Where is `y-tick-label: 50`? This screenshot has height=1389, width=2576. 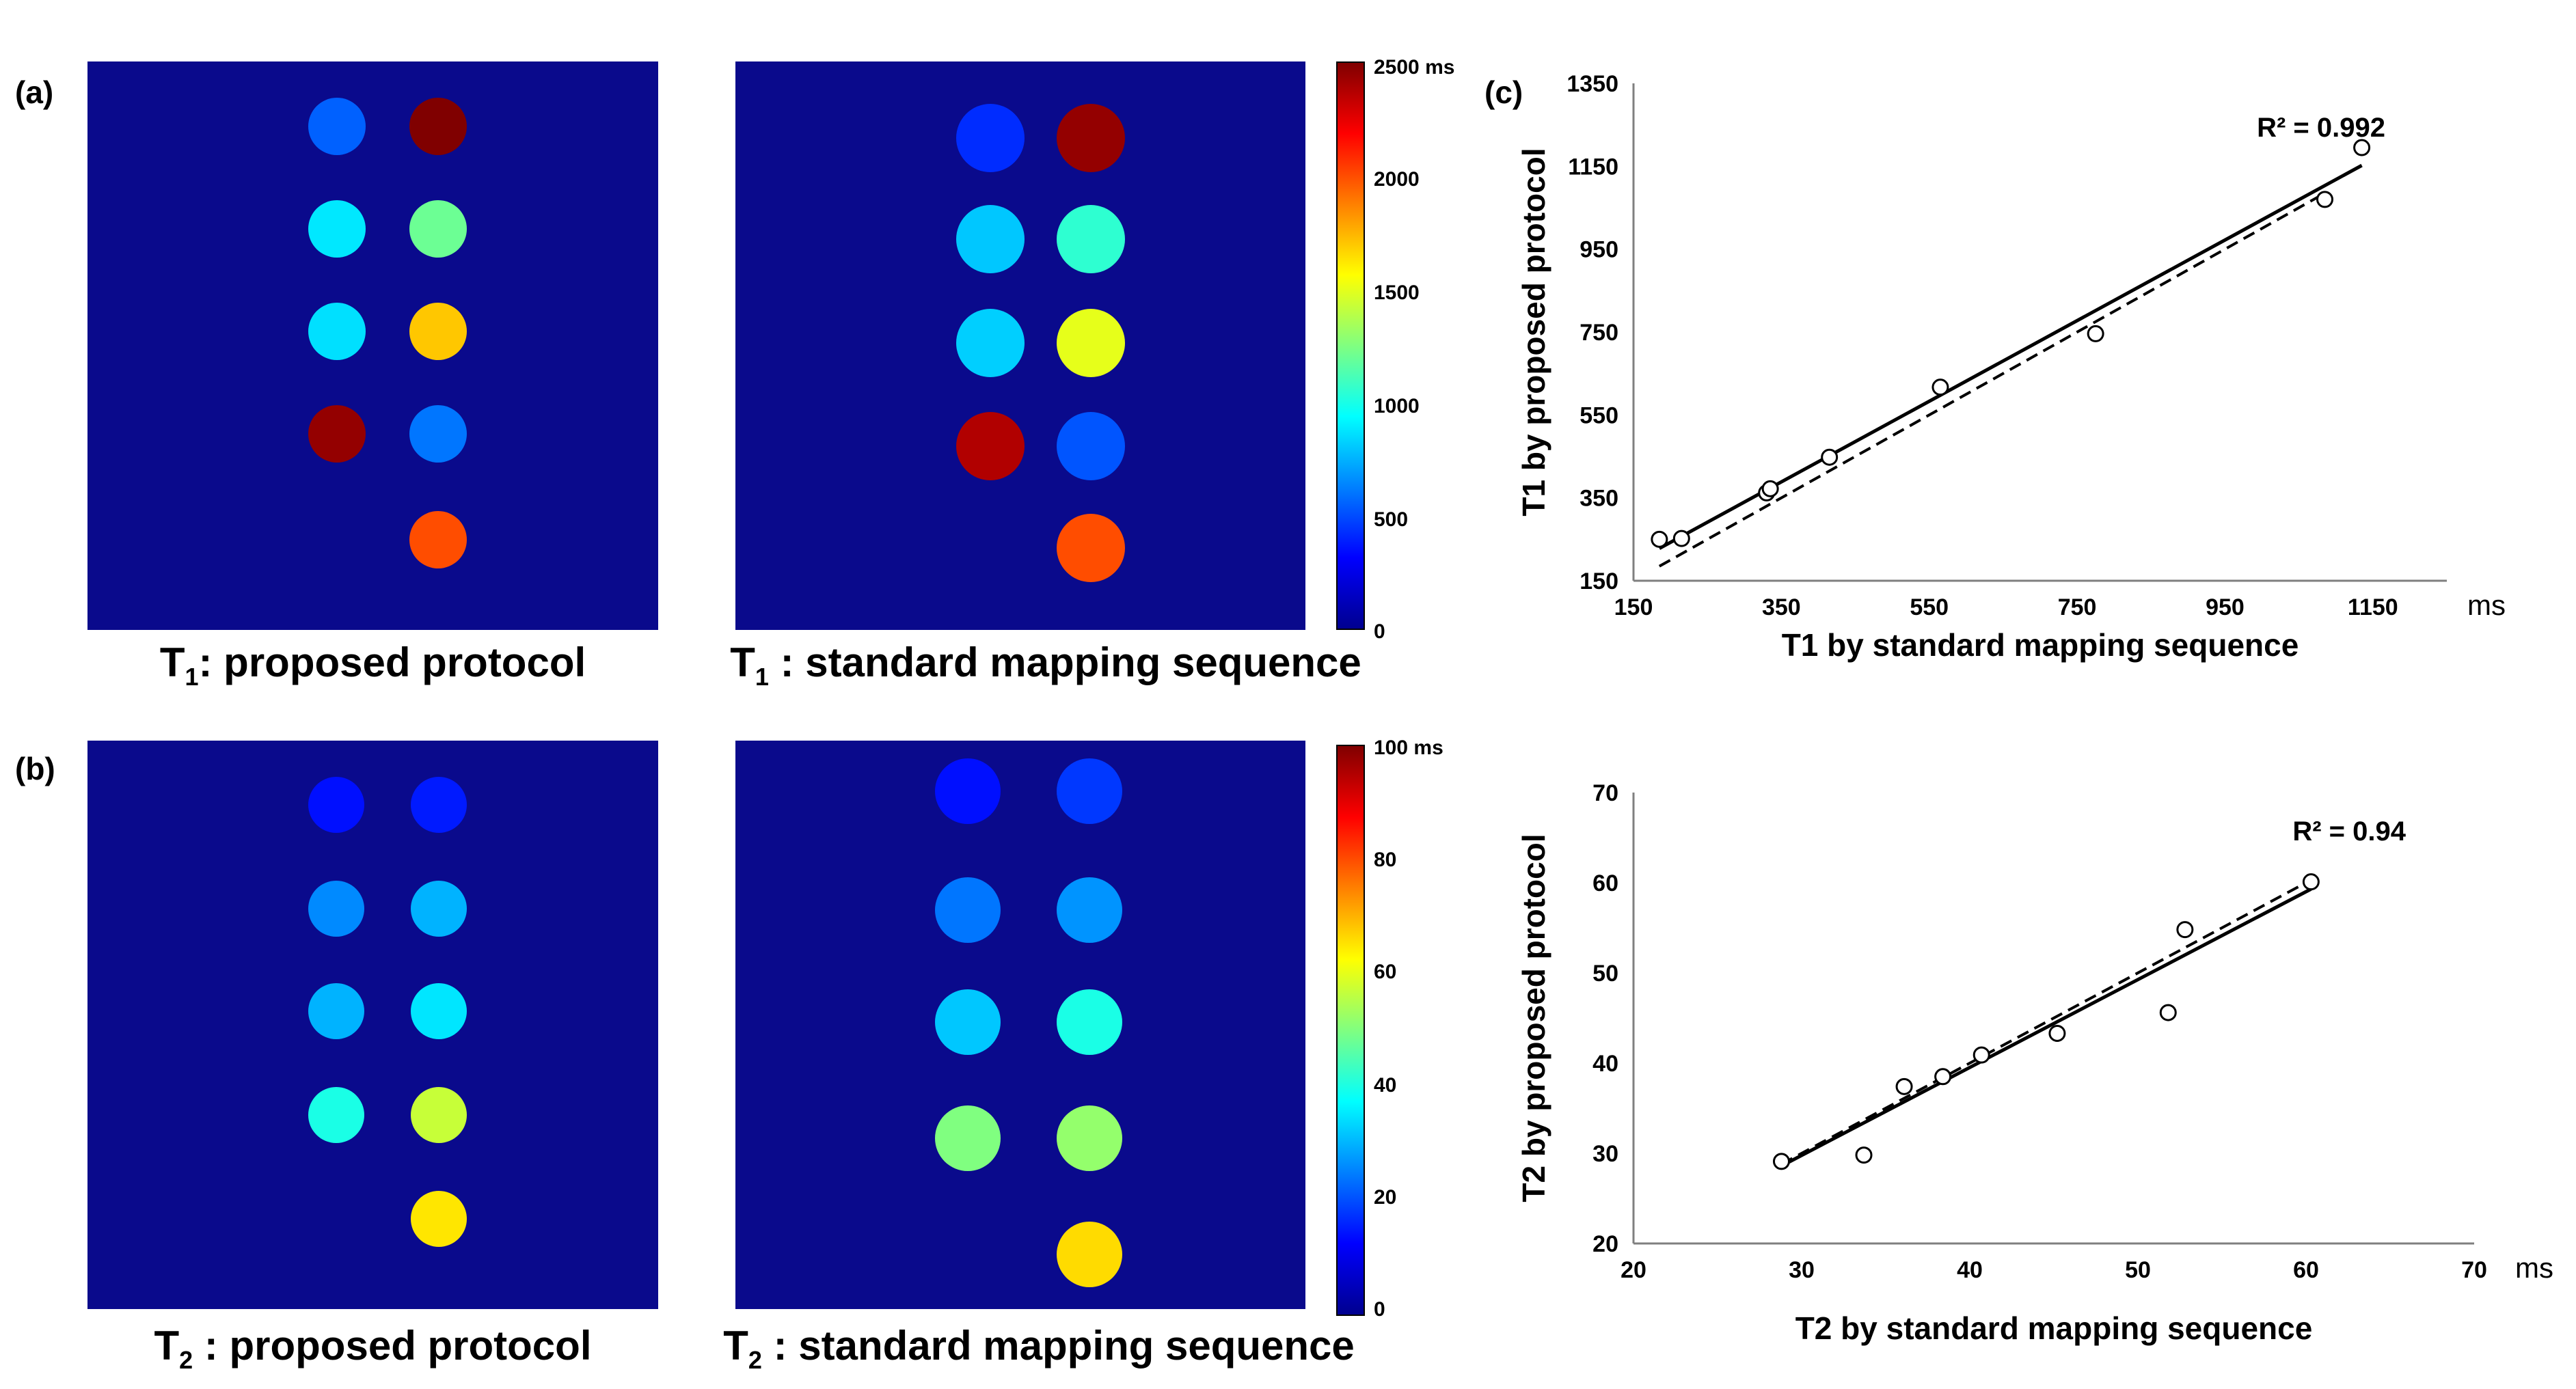 y-tick-label: 50 is located at coordinates (1605, 974).